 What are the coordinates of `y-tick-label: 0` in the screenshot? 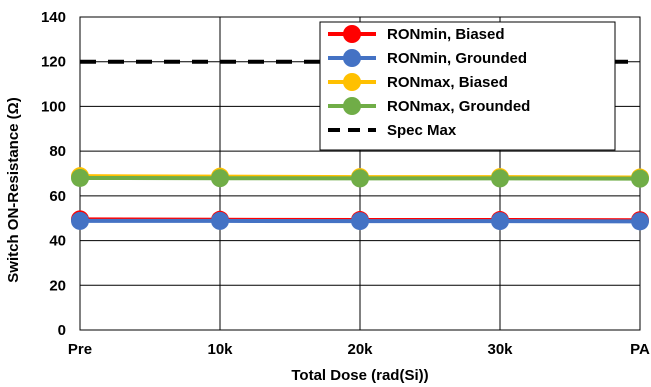 It's located at (62, 330).